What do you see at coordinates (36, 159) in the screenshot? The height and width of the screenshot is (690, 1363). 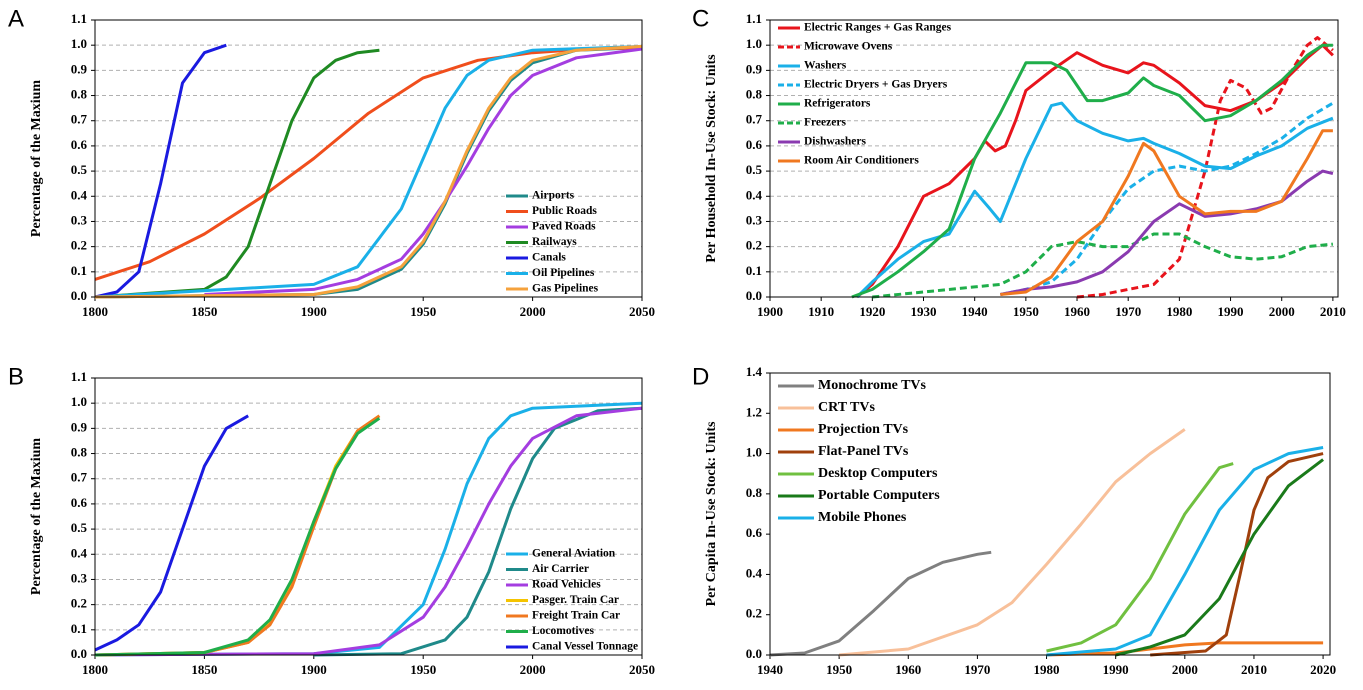 I see `y-axis-label: Percentage of the Maxium` at bounding box center [36, 159].